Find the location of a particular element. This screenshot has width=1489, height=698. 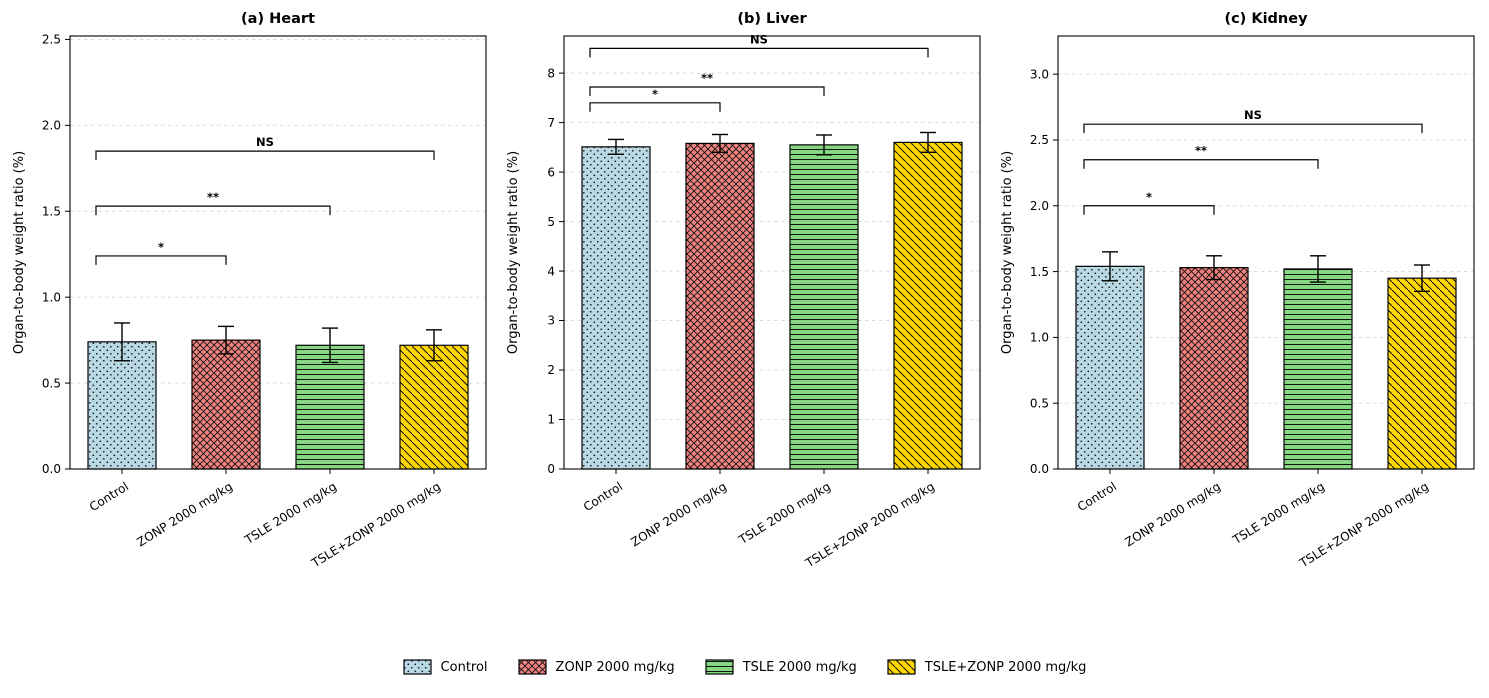

y-tick-label: 4 is located at coordinates (551, 271).